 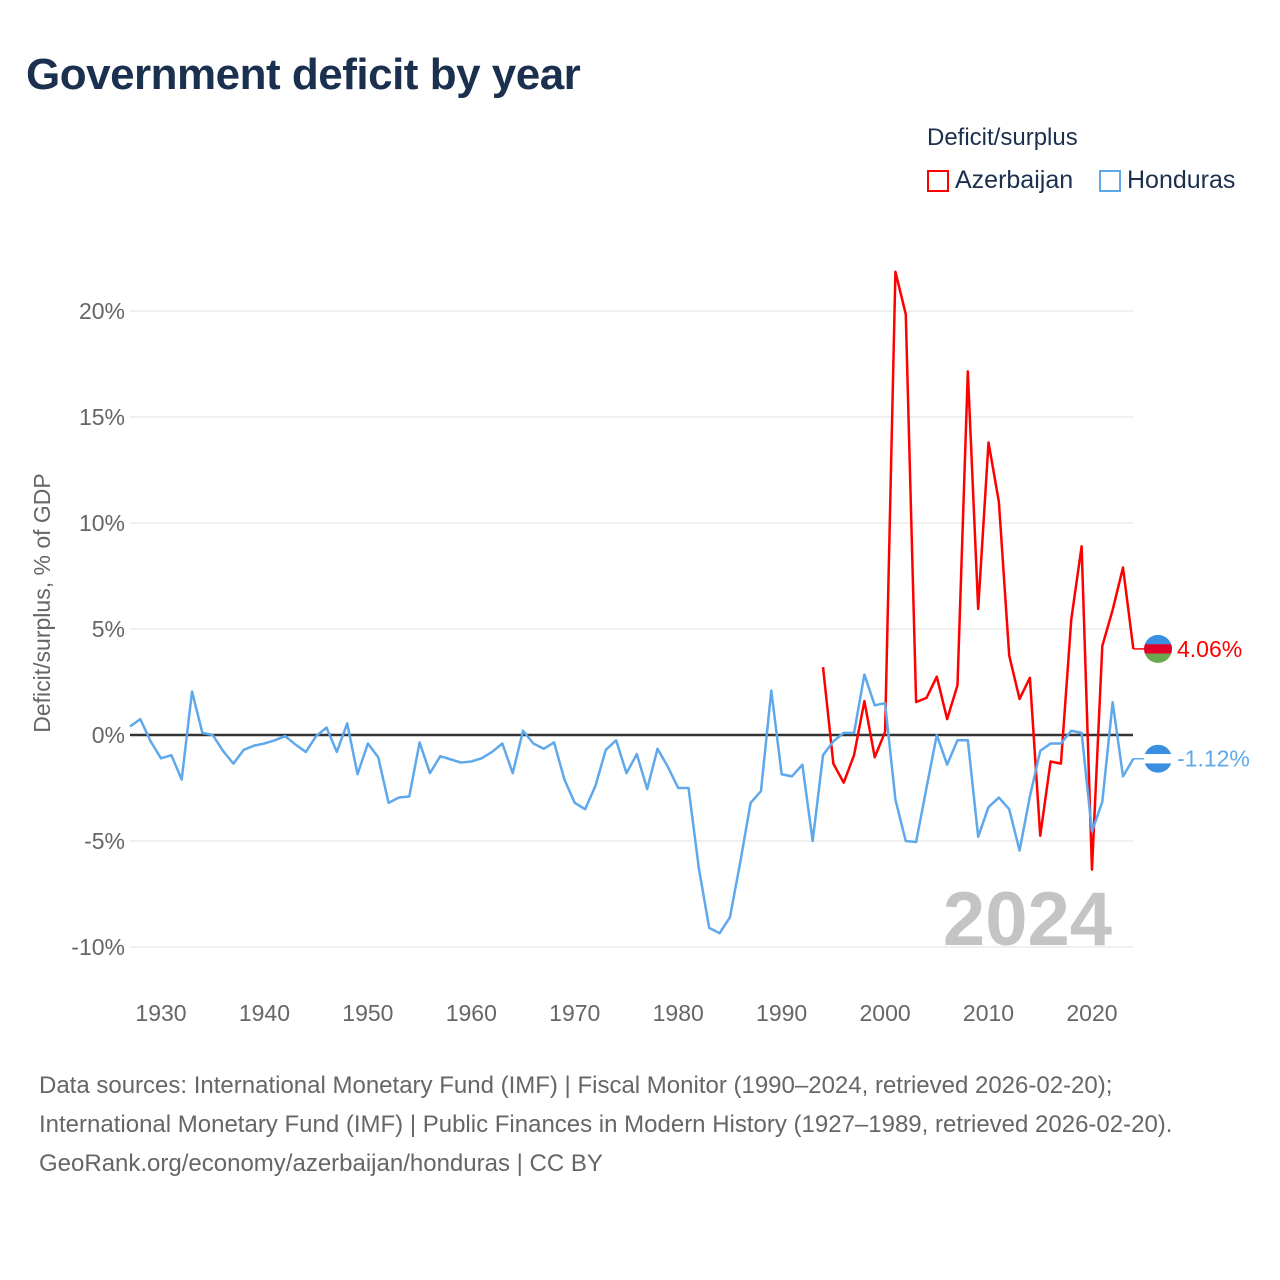 What do you see at coordinates (303, 74) in the screenshot?
I see `chart-title: Government deficit by year` at bounding box center [303, 74].